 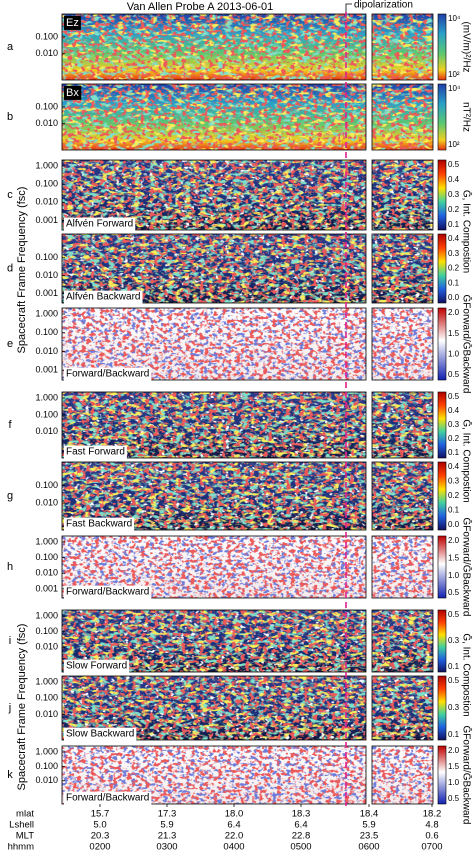 What do you see at coordinates (466, 231) in the screenshot?
I see `colorbar-label: Ḡ, Int. Compostion` at bounding box center [466, 231].